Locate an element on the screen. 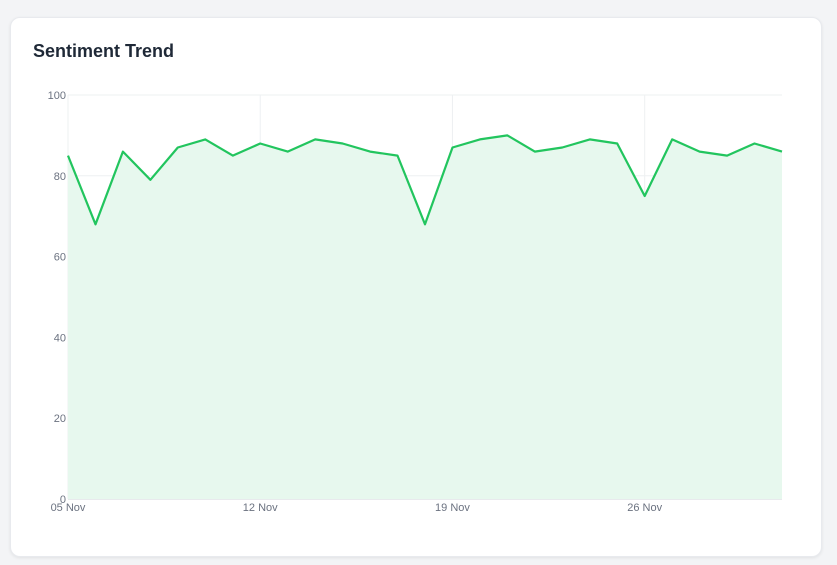 The width and height of the screenshot is (837, 565). x-tick-label: 19 Nov is located at coordinates (452, 508).